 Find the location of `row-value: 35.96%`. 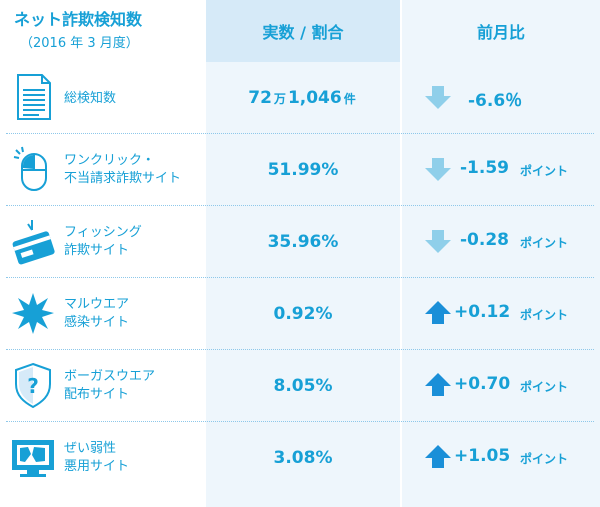

row-value: 35.96% is located at coordinates (303, 242).